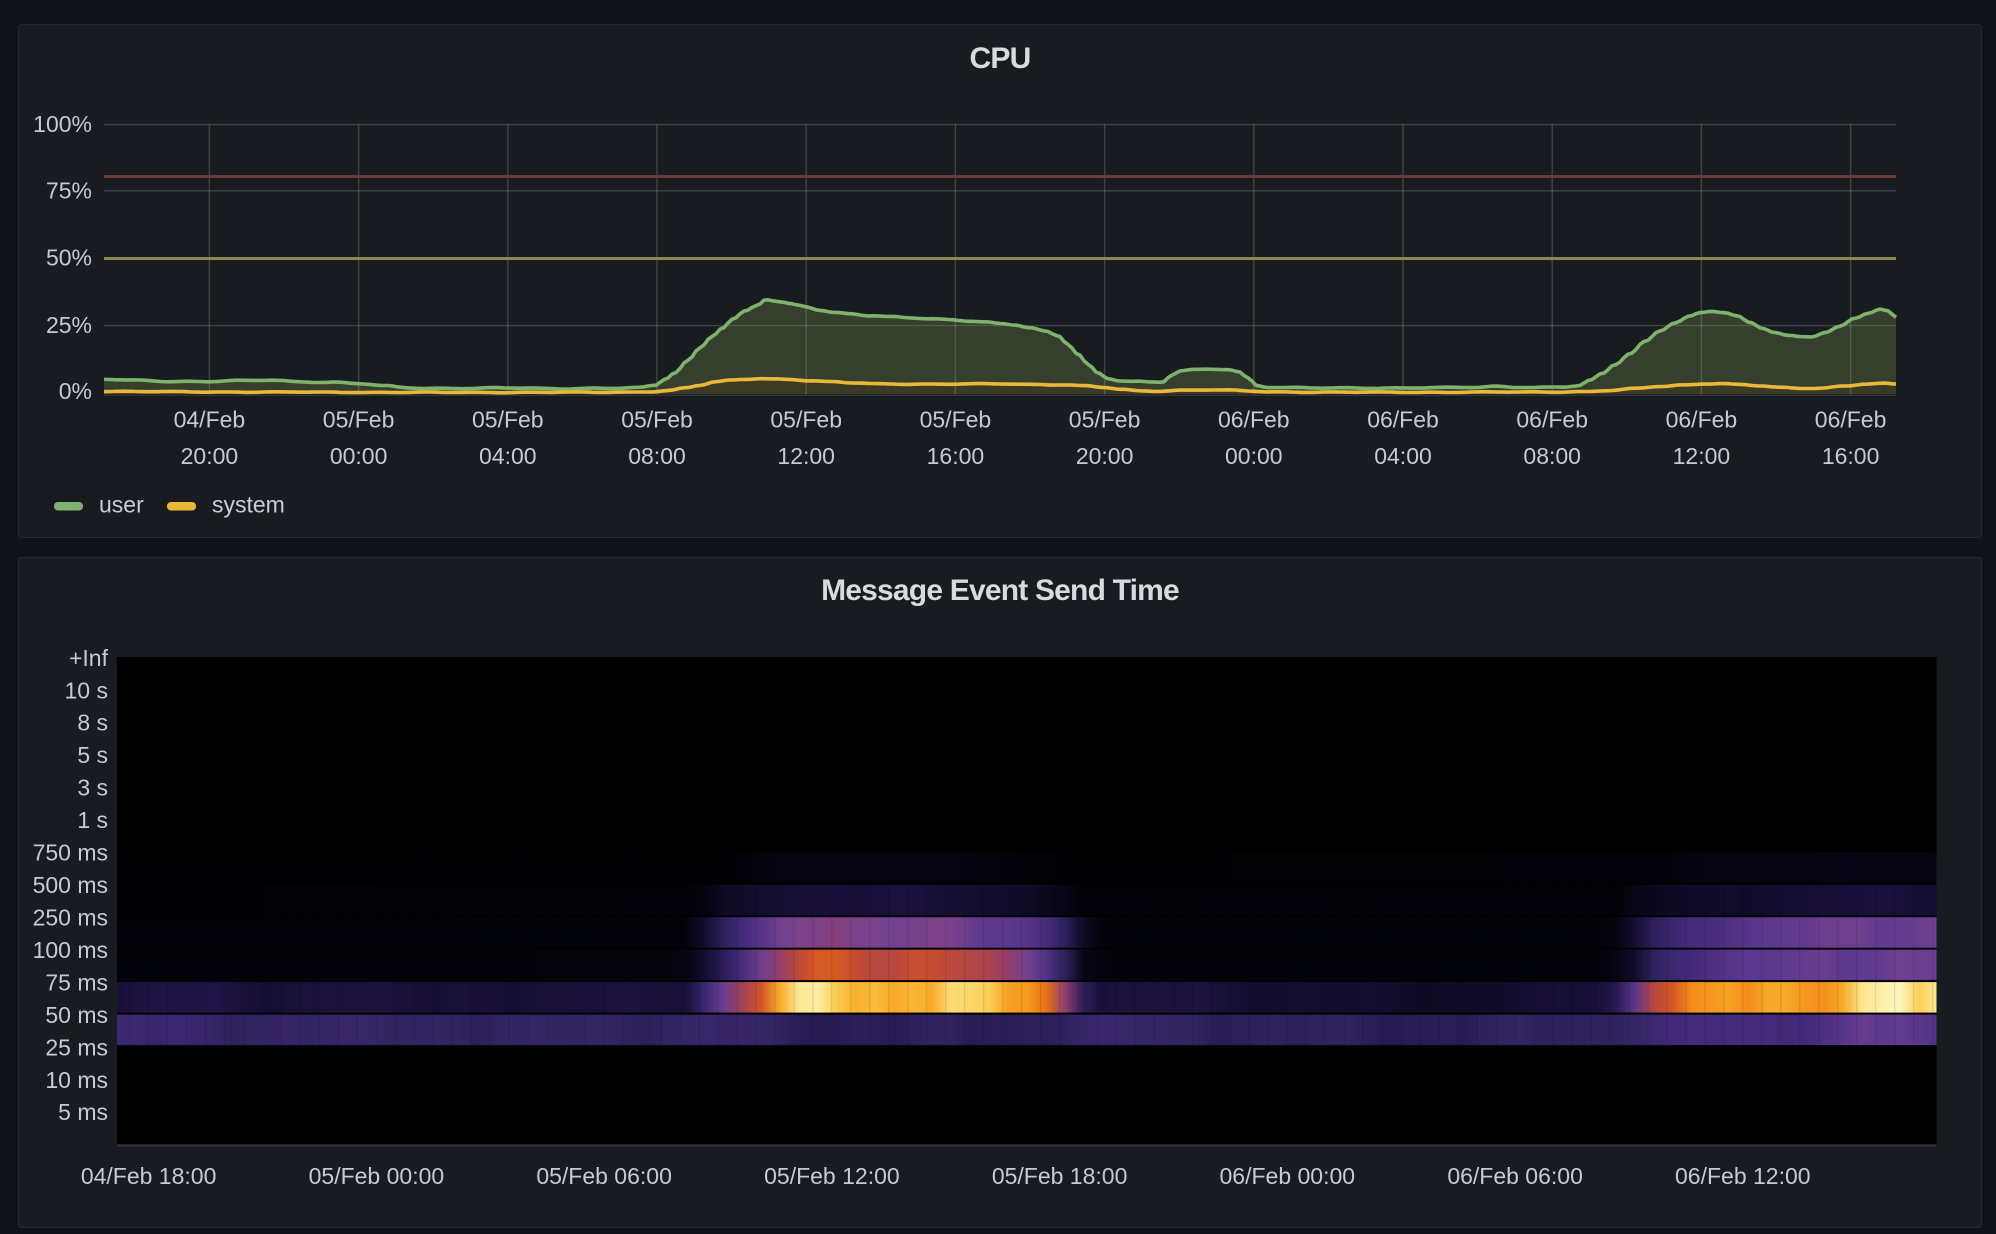  Describe the element at coordinates (70, 853) in the screenshot. I see `svg-text: 750 ms` at that location.